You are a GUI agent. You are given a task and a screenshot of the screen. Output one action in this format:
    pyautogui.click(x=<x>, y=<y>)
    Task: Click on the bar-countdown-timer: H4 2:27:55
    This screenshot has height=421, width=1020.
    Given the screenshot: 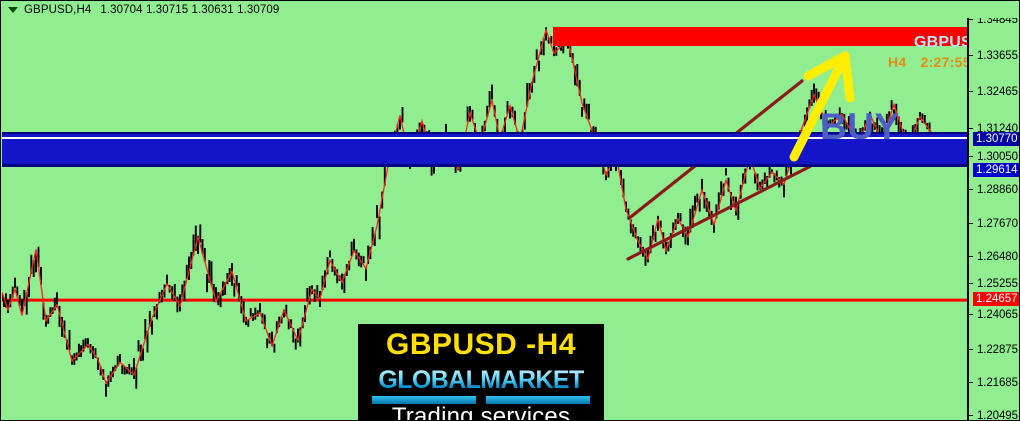 What is the action you would take?
    pyautogui.click(x=927, y=62)
    